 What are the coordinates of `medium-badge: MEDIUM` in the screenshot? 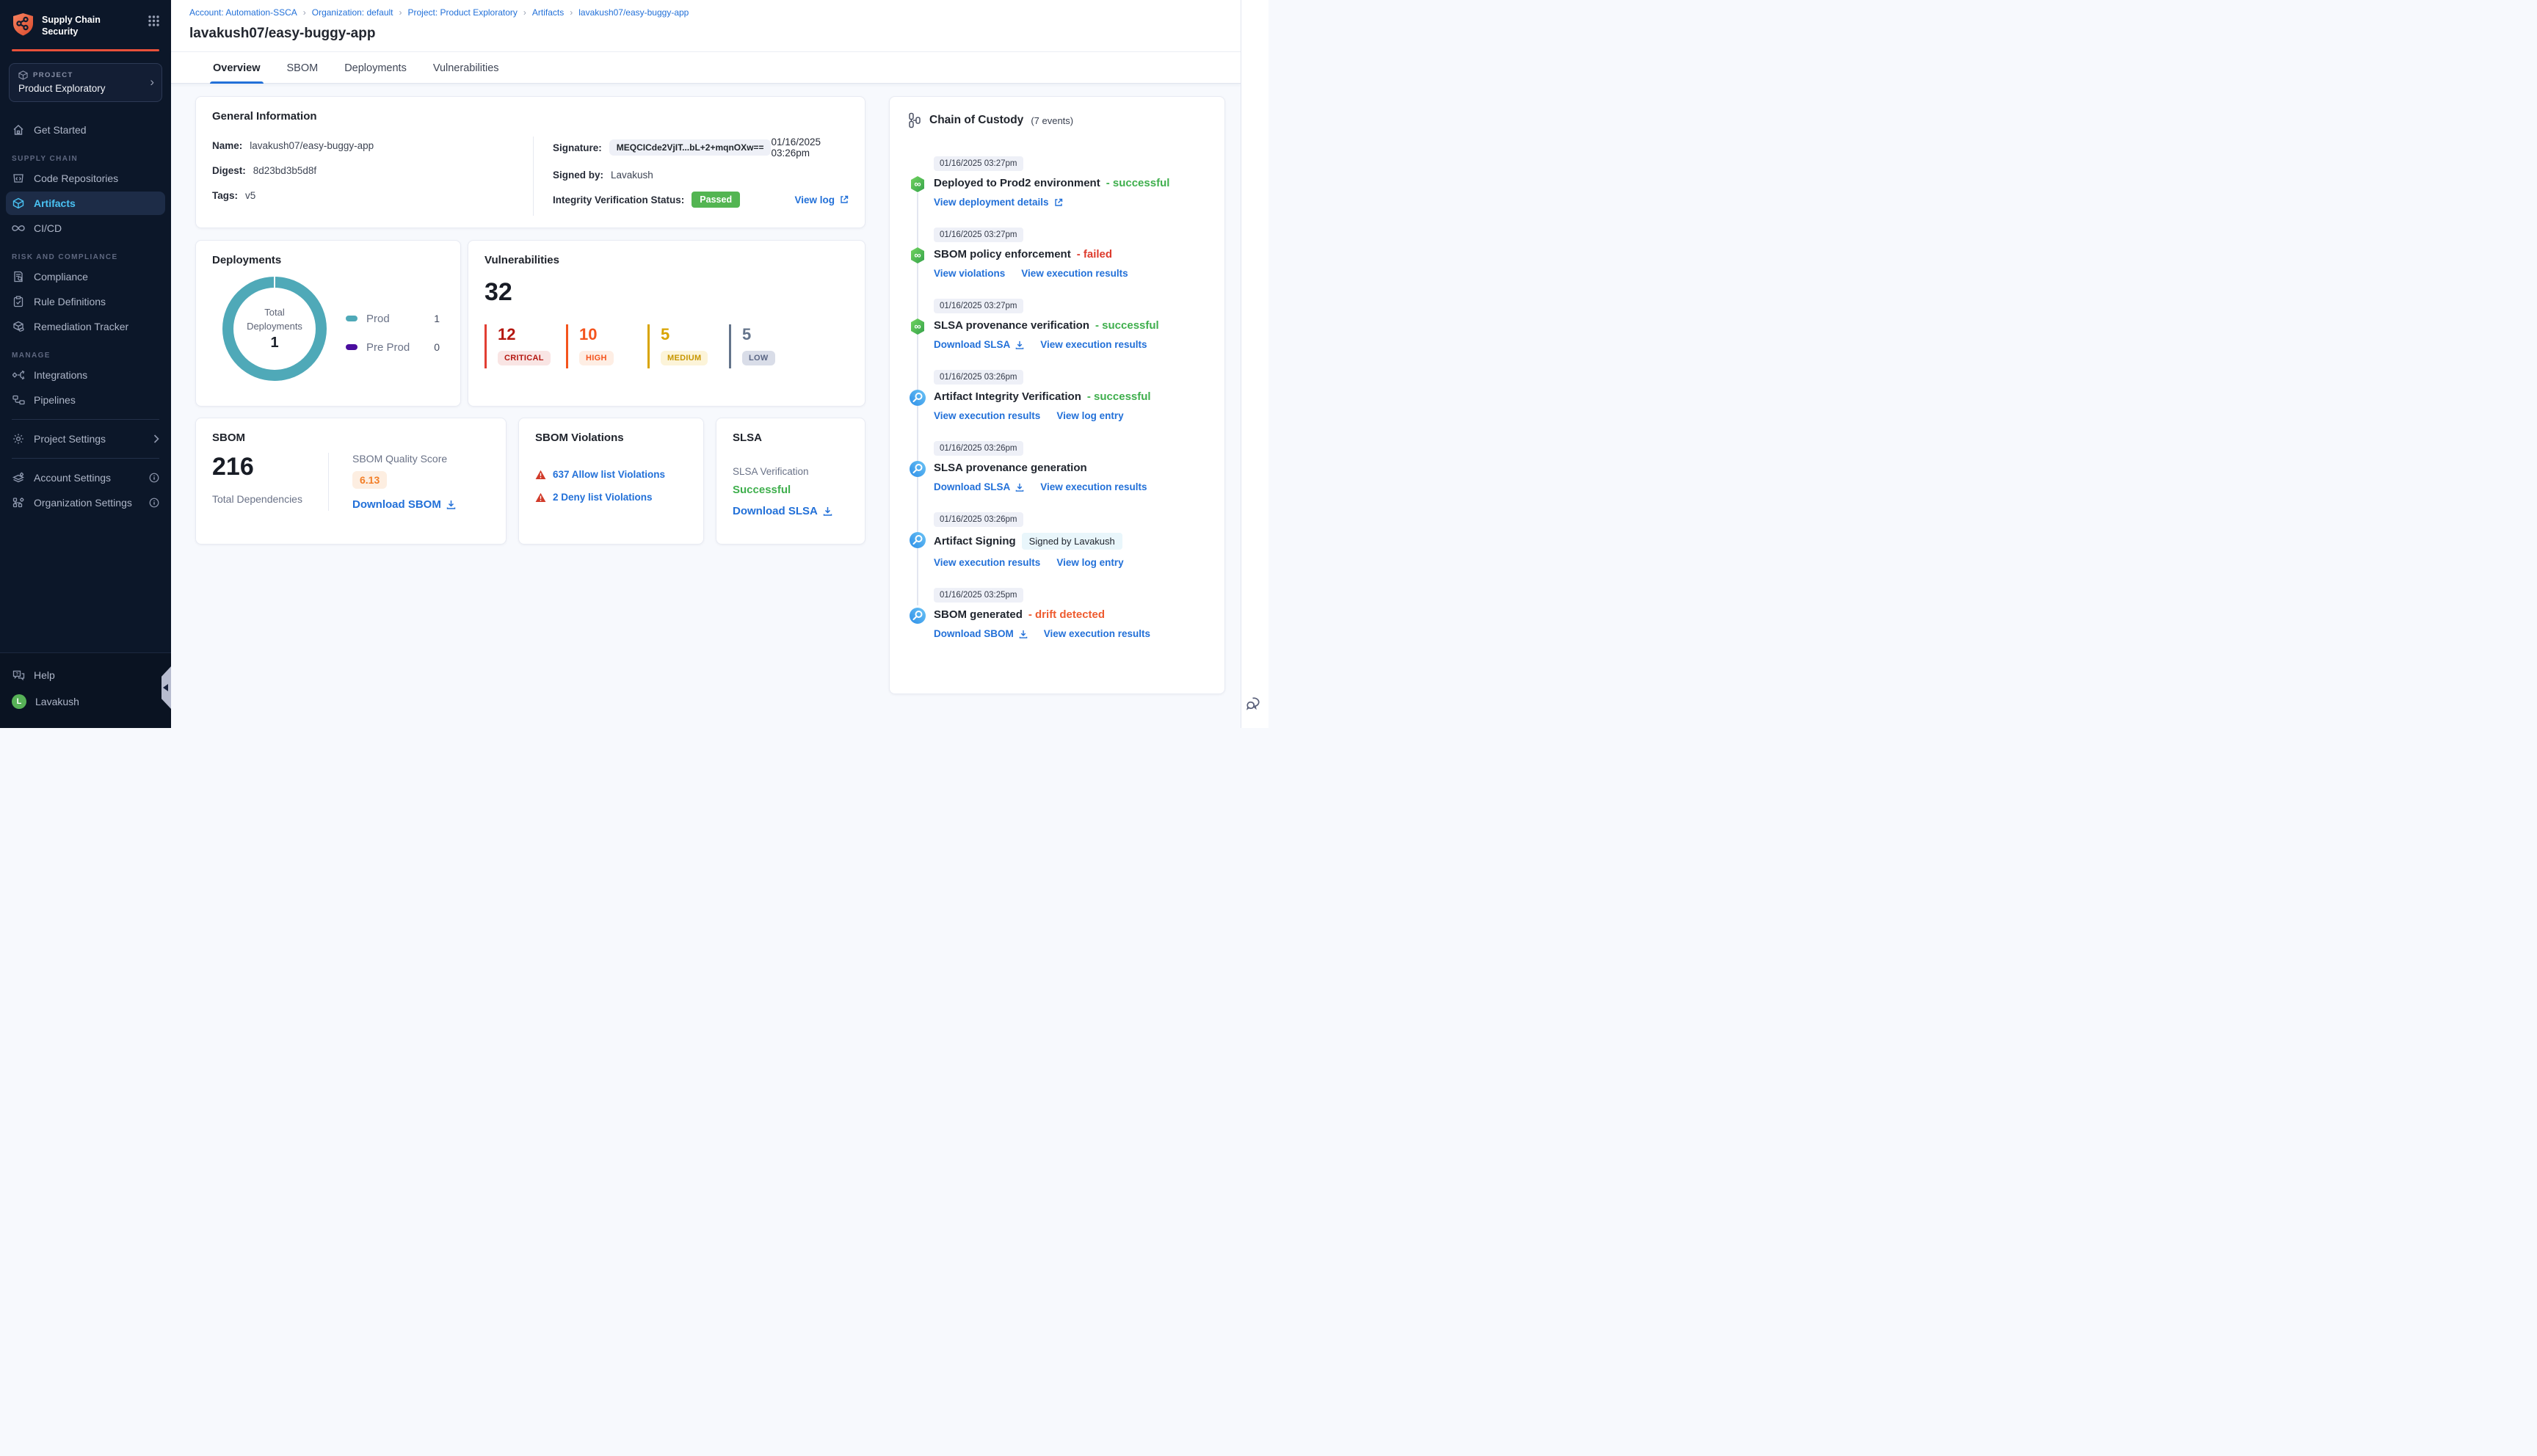 It's located at (684, 358).